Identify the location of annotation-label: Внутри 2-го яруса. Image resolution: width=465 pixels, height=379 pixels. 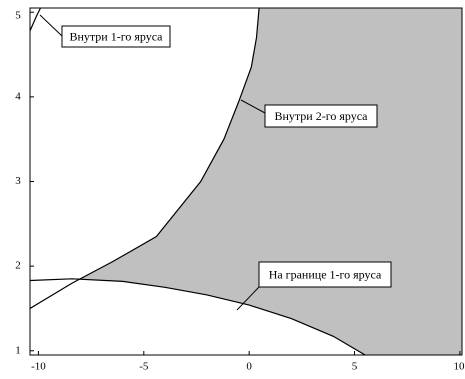
(321, 116).